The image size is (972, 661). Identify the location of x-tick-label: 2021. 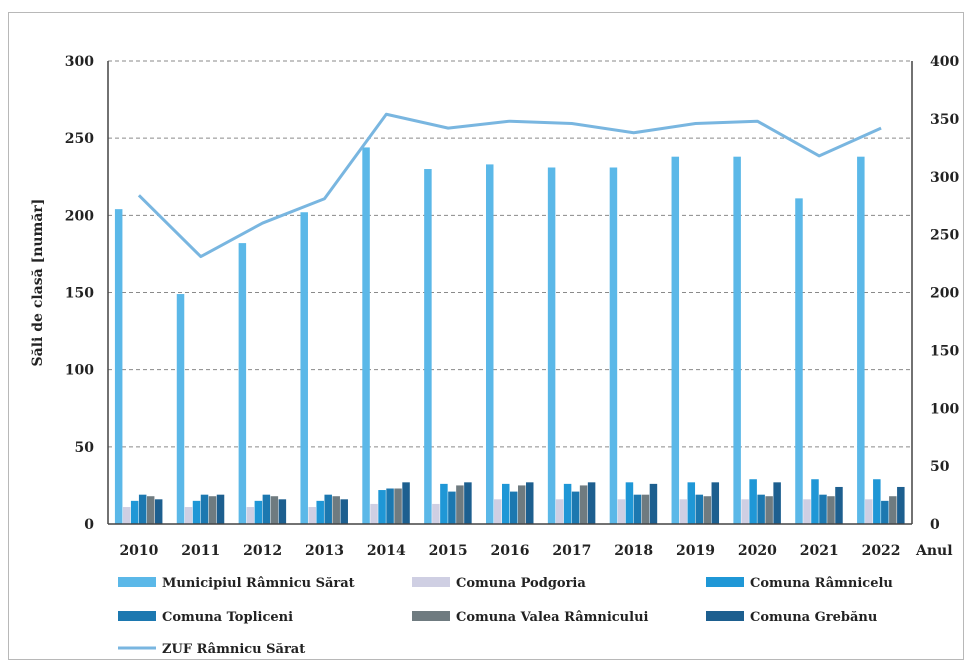
(819, 551).